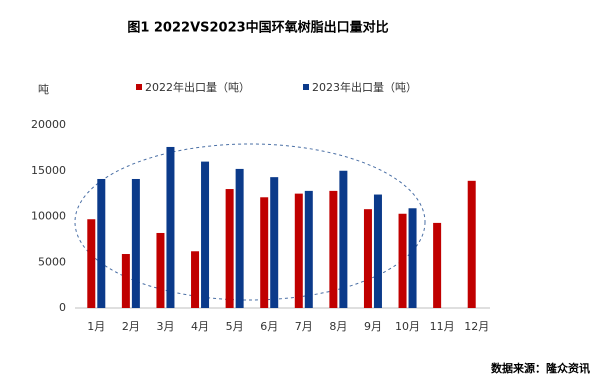 Image resolution: width=598 pixels, height=385 pixels. What do you see at coordinates (235, 326) in the screenshot?
I see `x-tick-label: 5月` at bounding box center [235, 326].